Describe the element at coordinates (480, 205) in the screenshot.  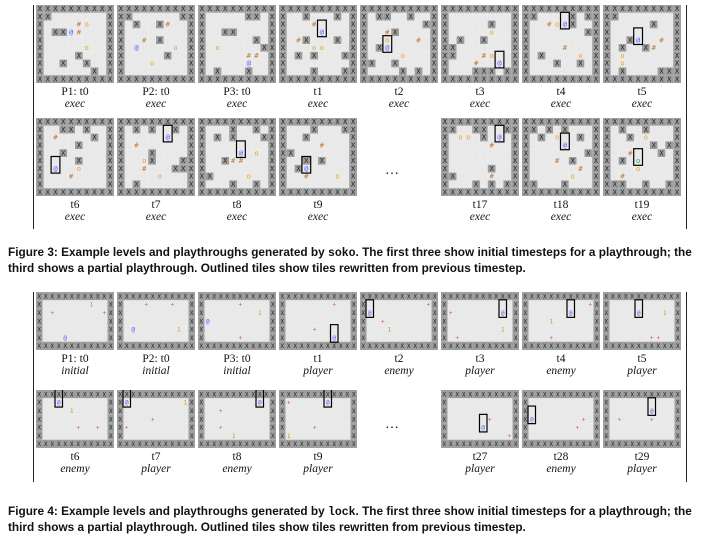
I see `panel-timestep: t17` at that location.